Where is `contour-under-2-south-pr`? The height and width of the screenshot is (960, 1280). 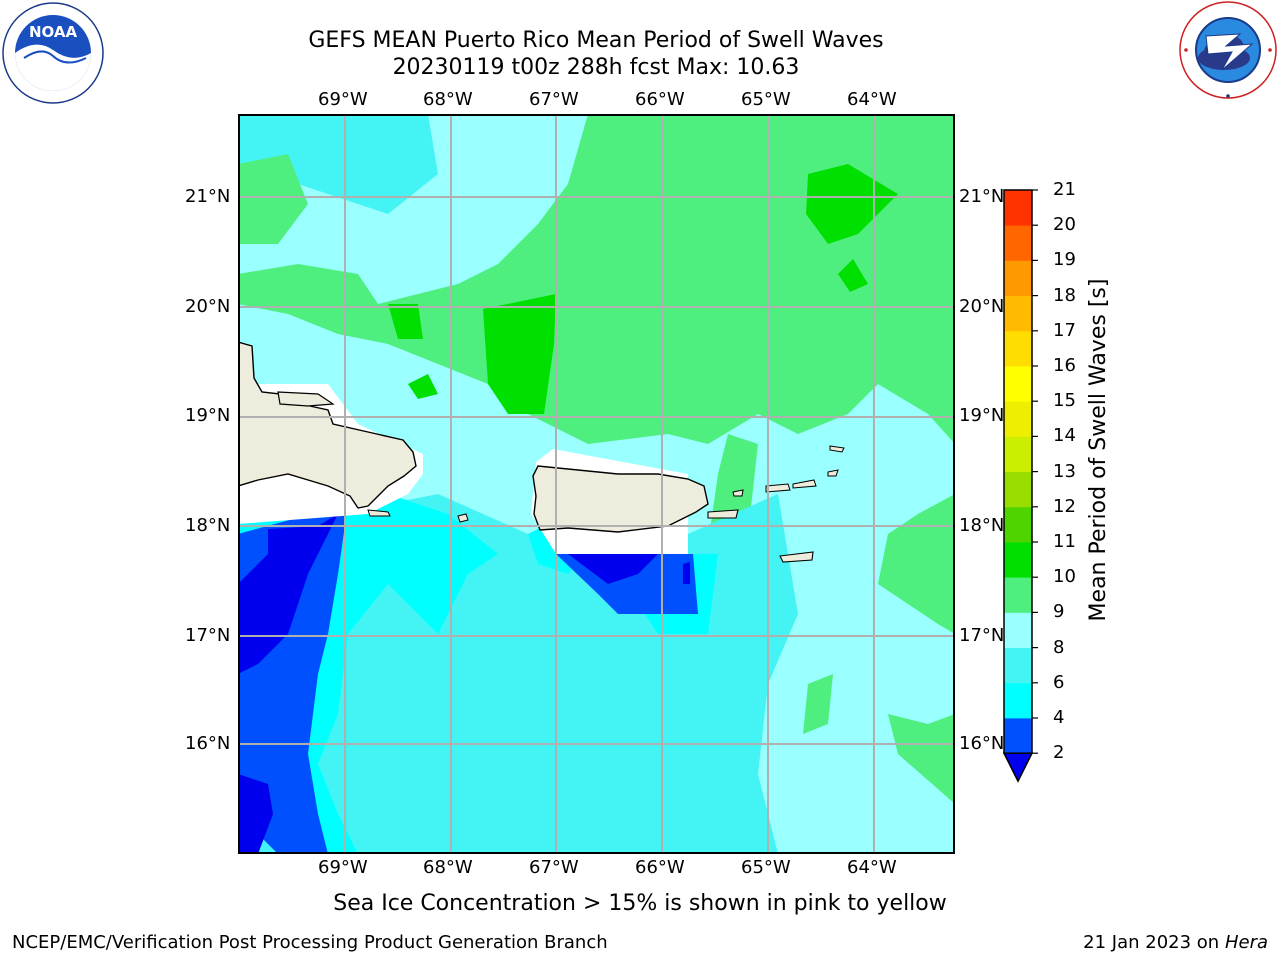
contour-under-2-south-pr is located at coordinates (613, 569).